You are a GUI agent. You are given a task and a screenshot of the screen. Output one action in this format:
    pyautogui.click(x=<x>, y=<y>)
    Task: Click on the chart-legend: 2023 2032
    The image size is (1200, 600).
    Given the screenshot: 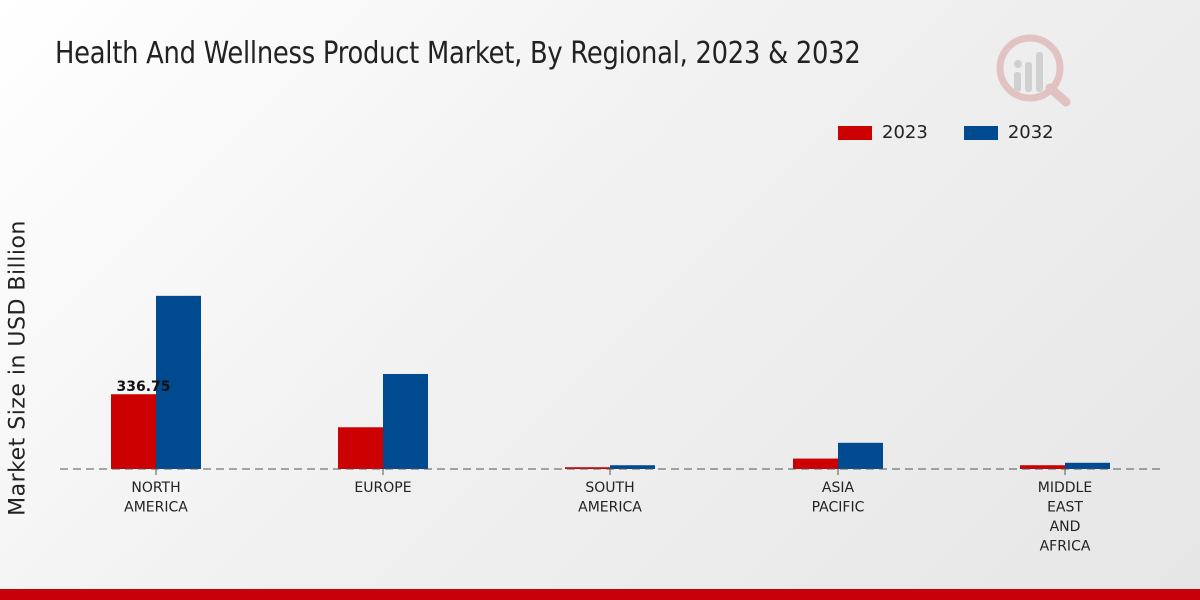 What is the action you would take?
    pyautogui.click(x=964, y=132)
    